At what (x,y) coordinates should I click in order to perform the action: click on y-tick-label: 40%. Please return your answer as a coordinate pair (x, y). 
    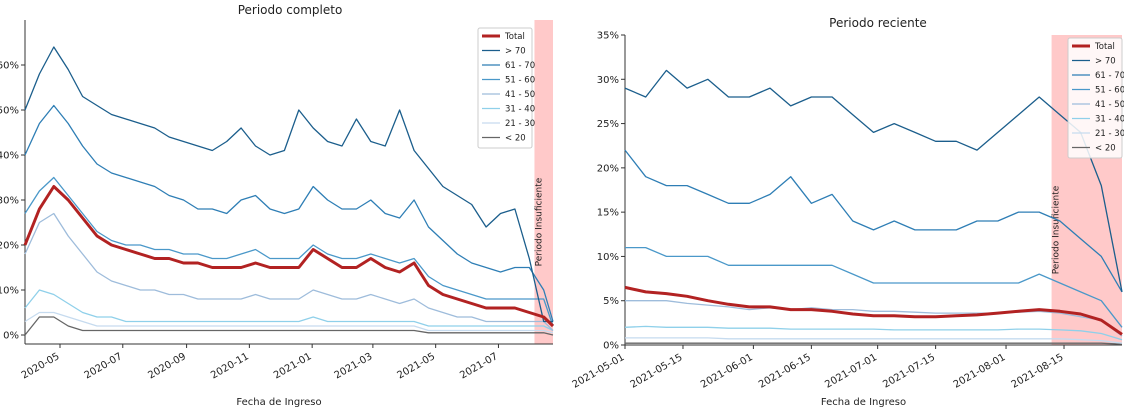
    Looking at the image, I should click on (9, 156).